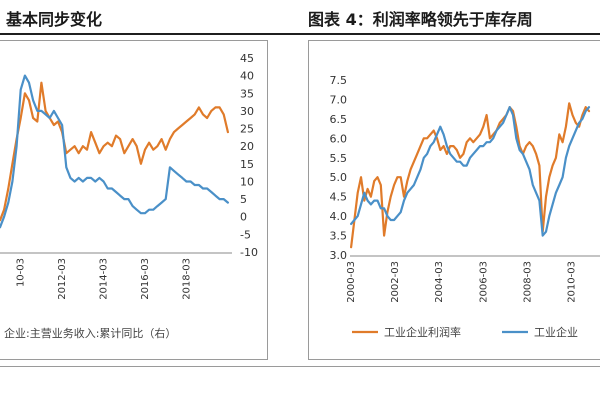 The height and width of the screenshot is (400, 600). I want to click on y-tick-label: 6.0, so click(339, 138).